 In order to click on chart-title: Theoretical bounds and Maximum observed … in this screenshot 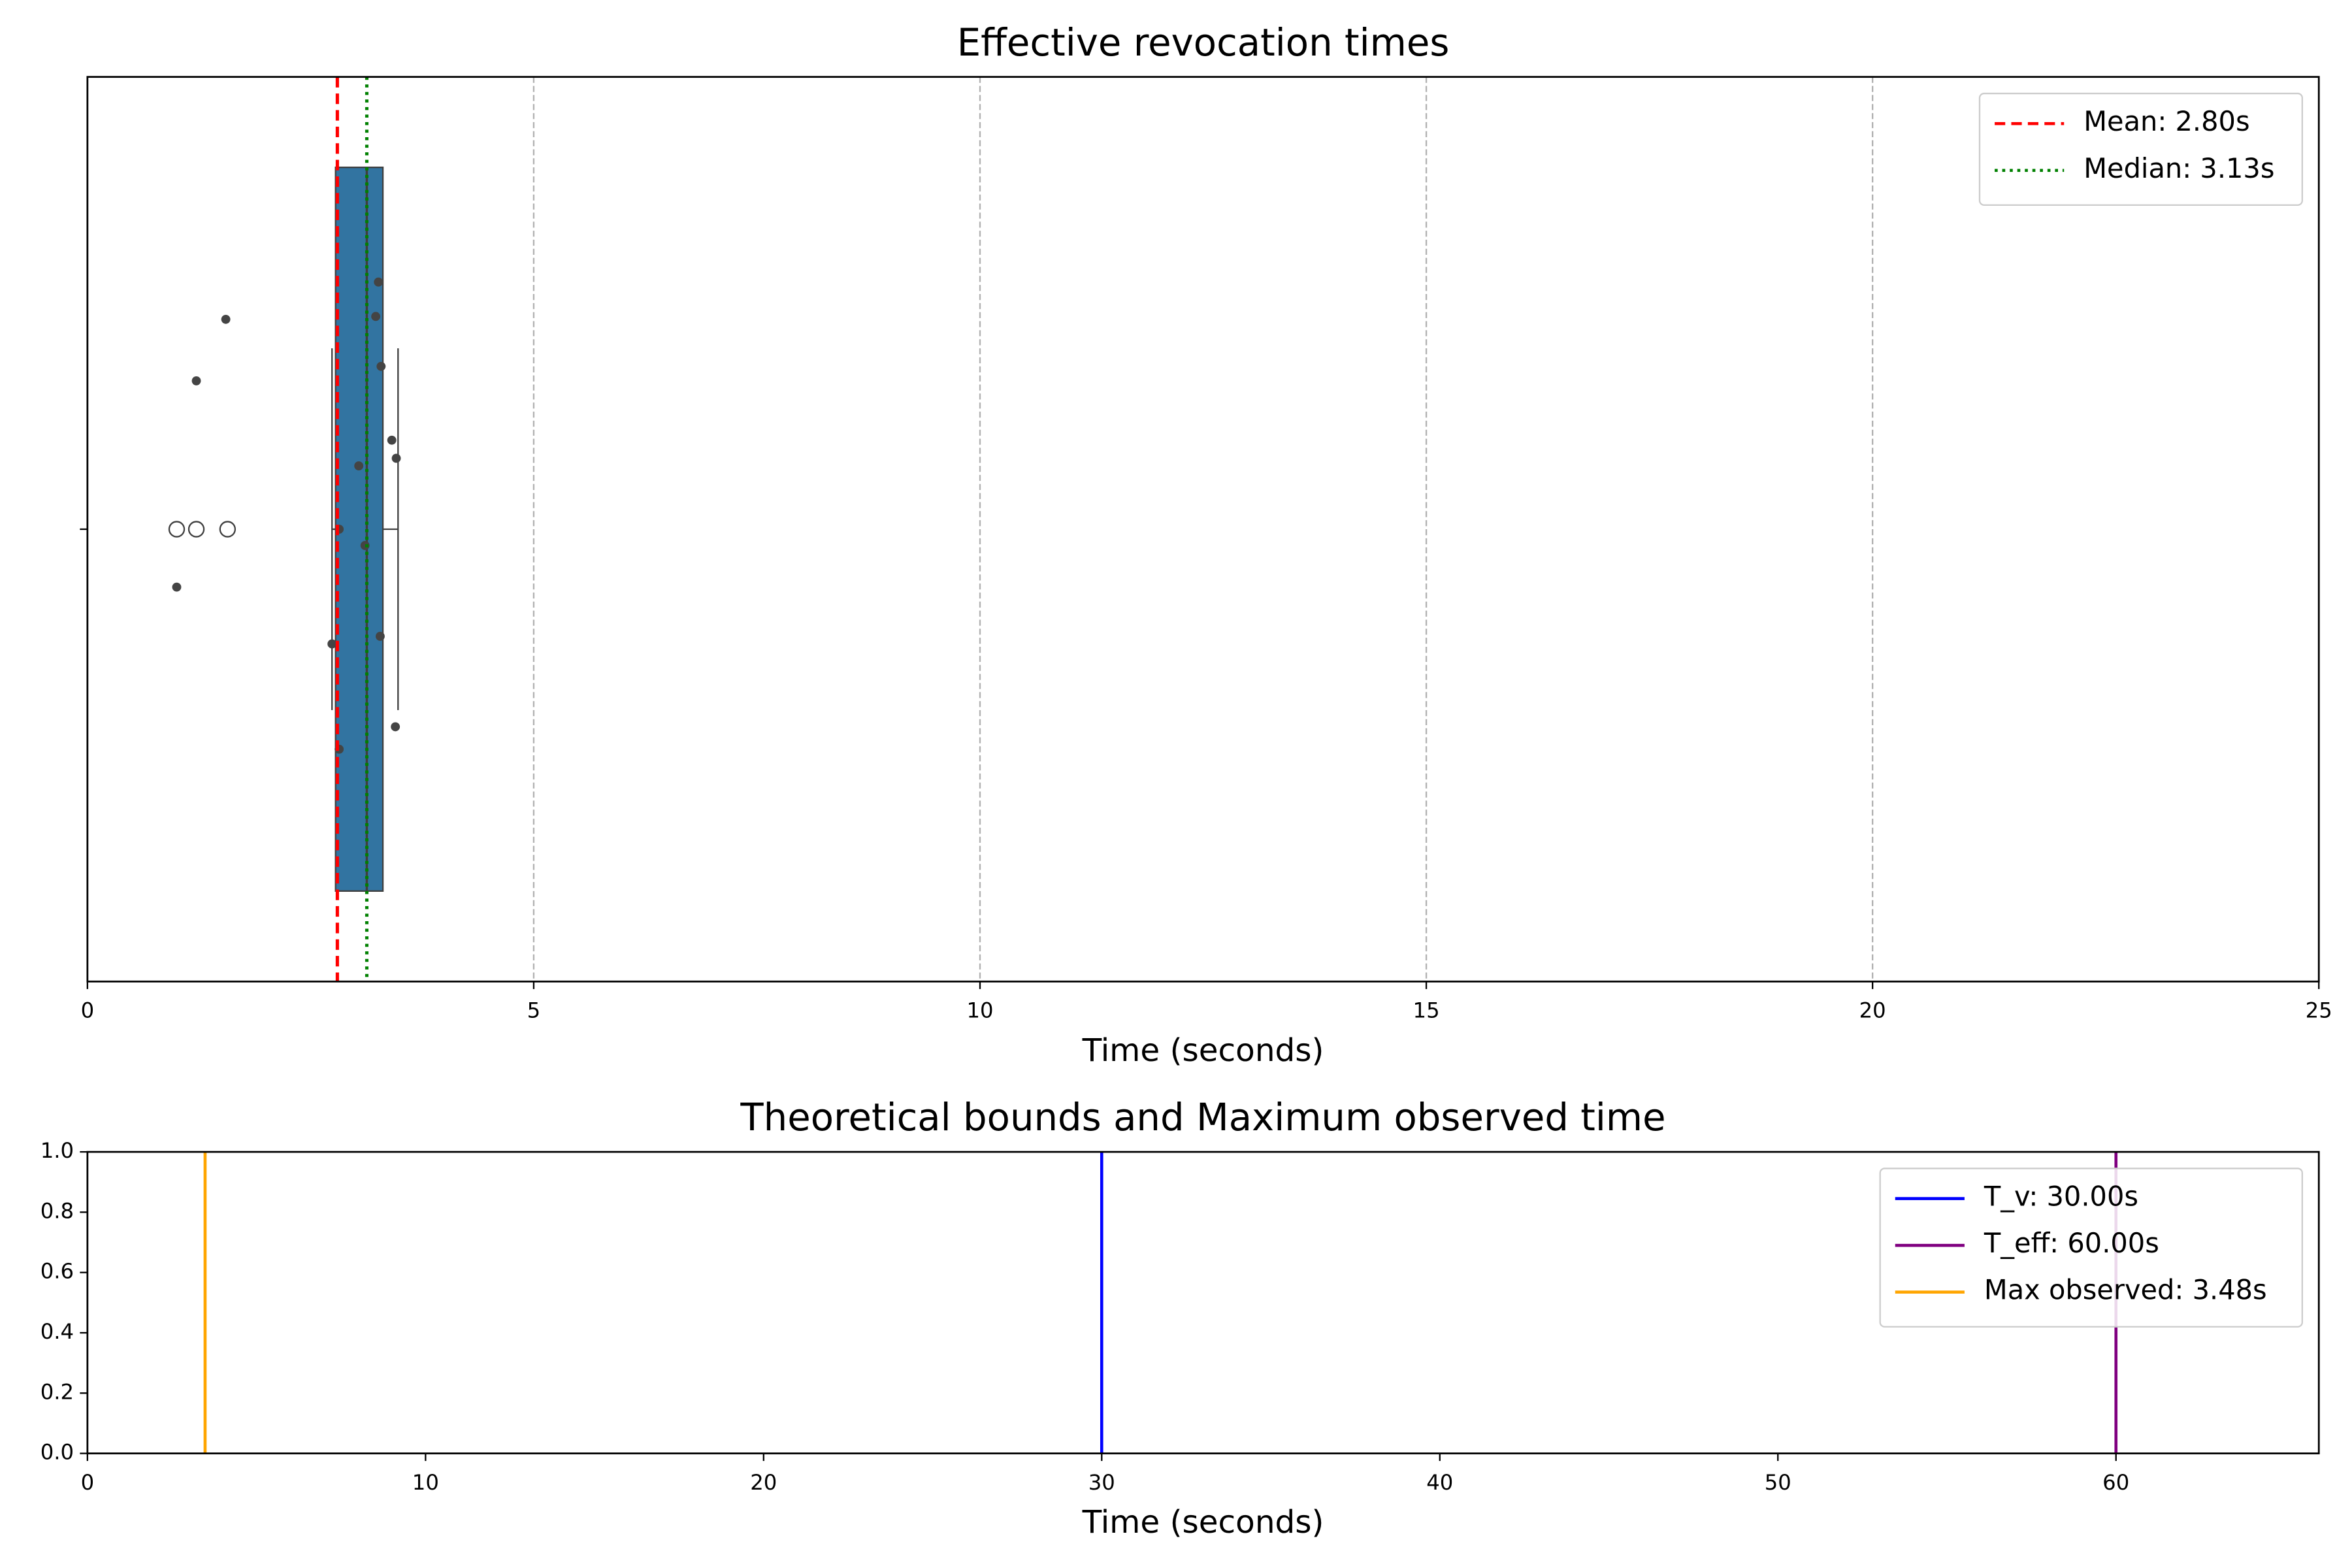, I will do `click(1202, 1117)`.